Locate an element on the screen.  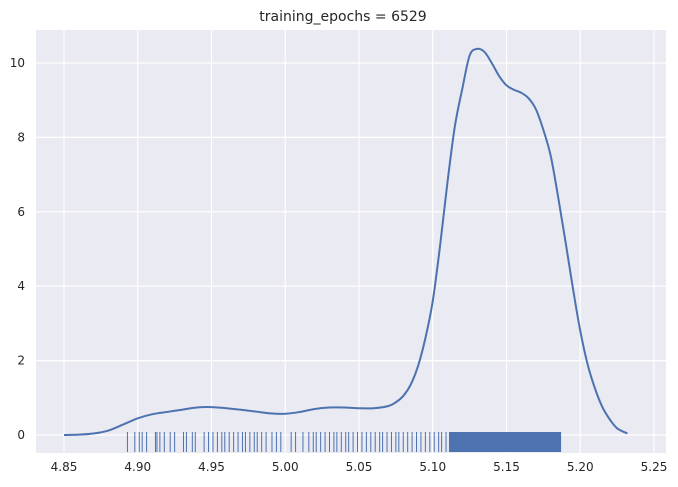
x-tick-label: 4.95 is located at coordinates (211, 467).